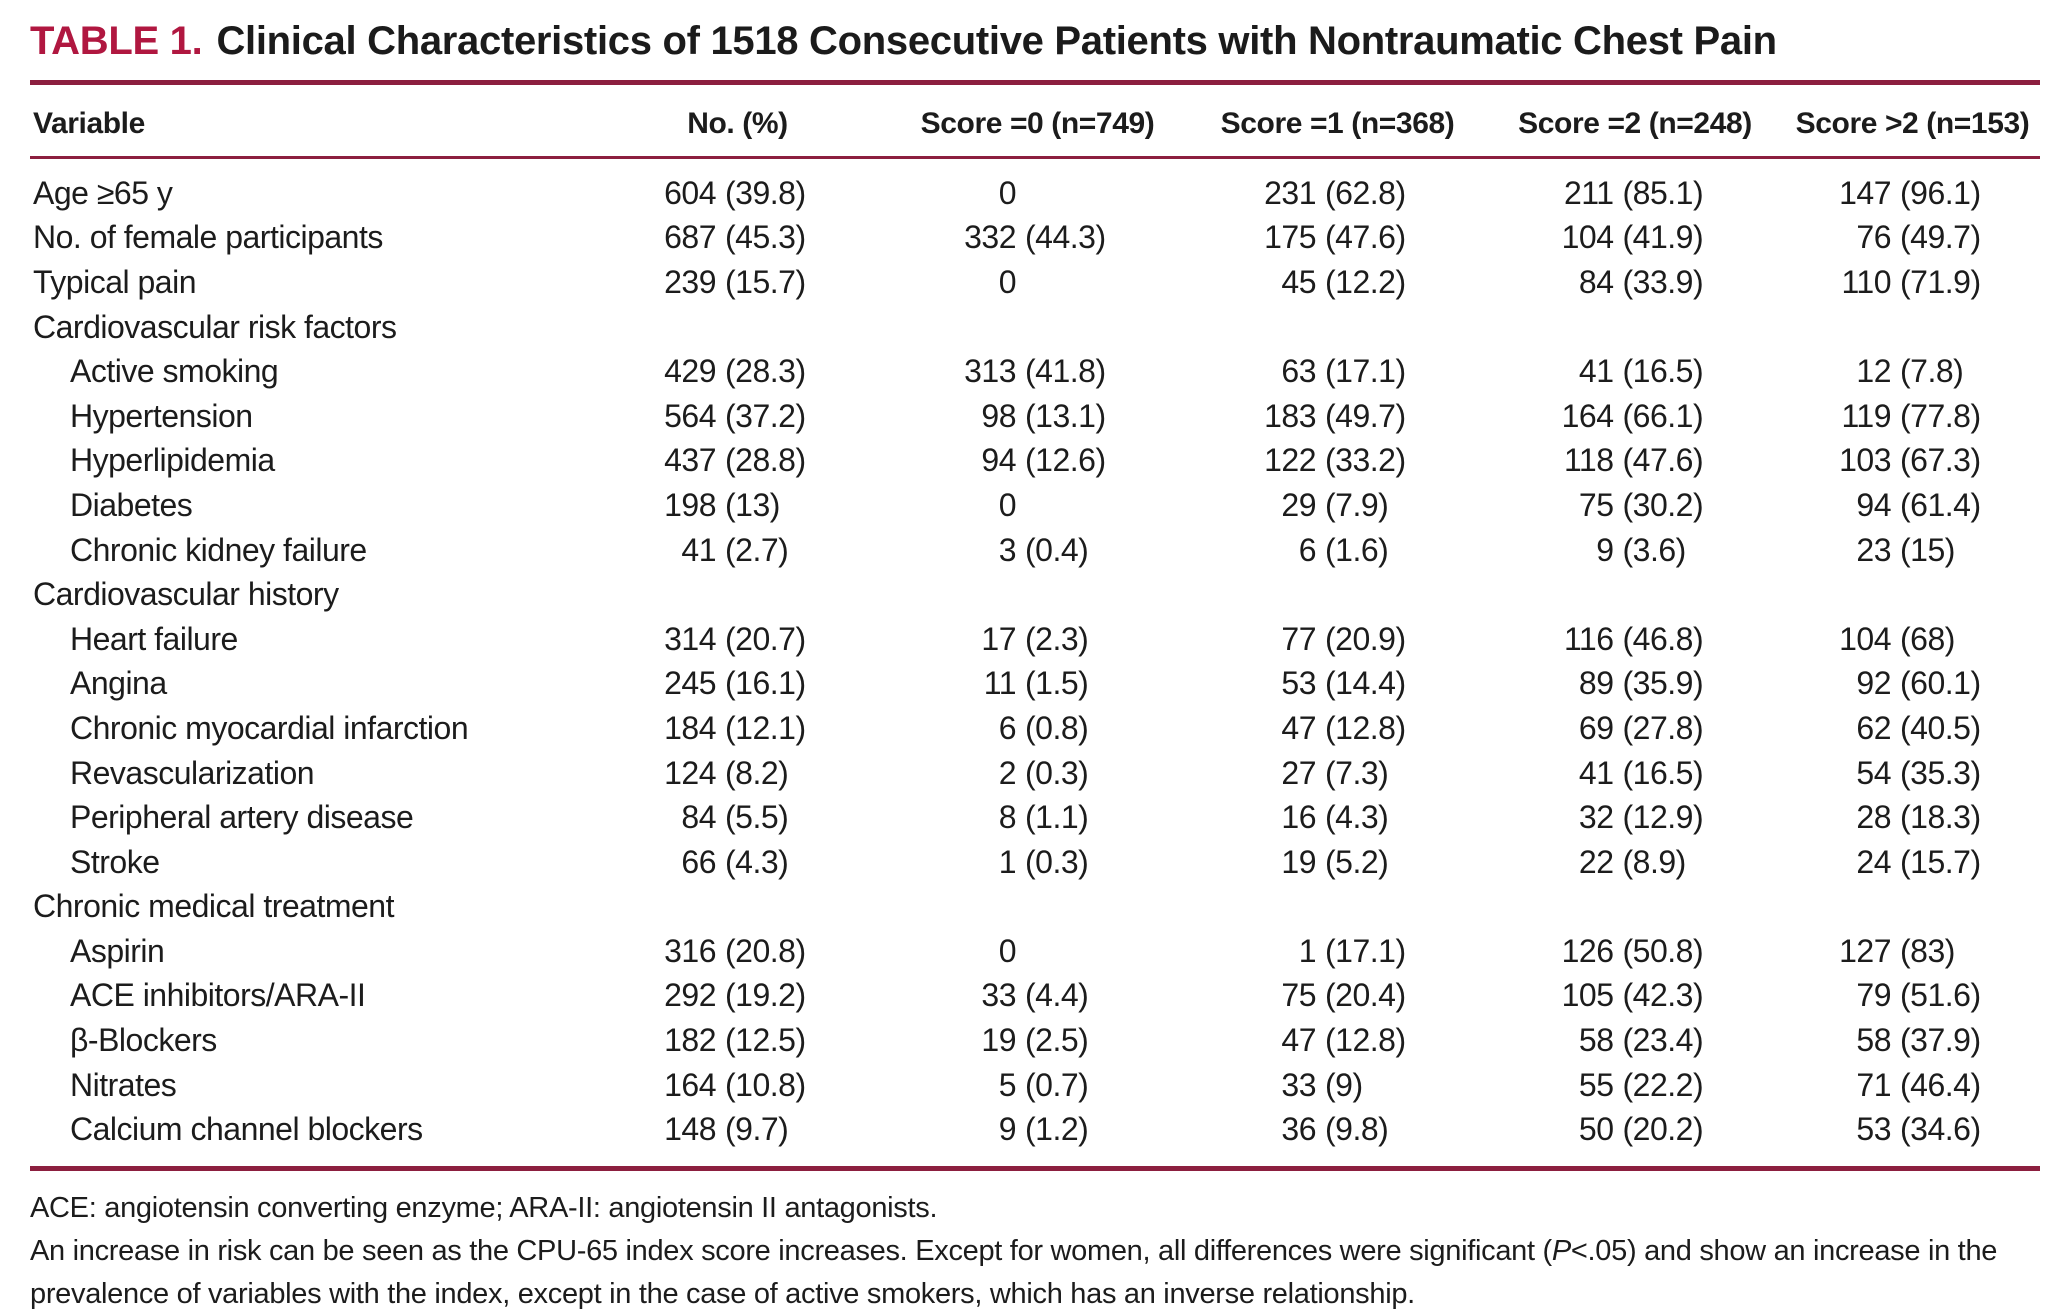 Image resolution: width=2070 pixels, height=1316 pixels. What do you see at coordinates (690, 504) in the screenshot?
I see `cell-count: 198` at bounding box center [690, 504].